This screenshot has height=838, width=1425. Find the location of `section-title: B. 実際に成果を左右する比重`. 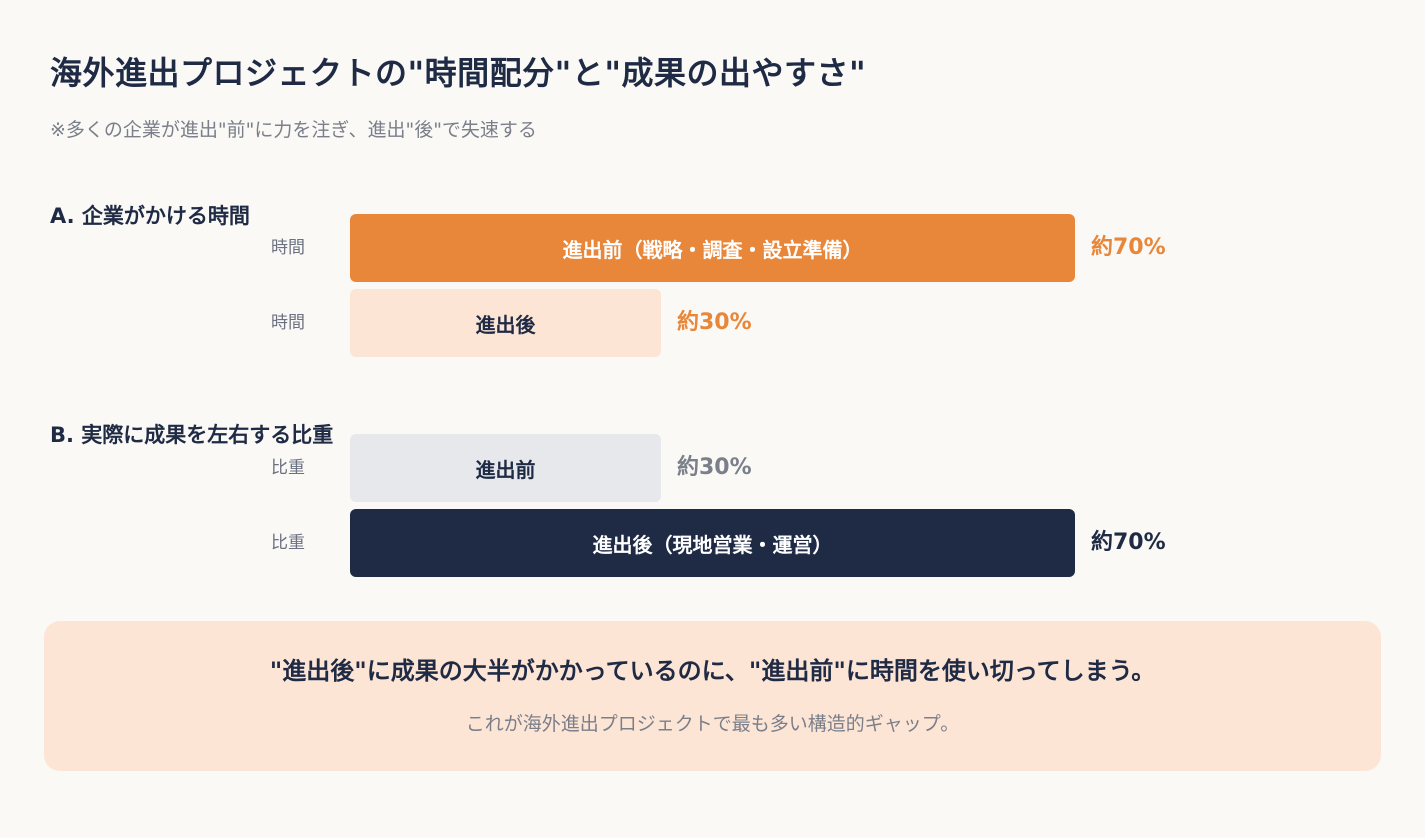

section-title: B. 実際に成果を左右する比重 is located at coordinates (192, 435).